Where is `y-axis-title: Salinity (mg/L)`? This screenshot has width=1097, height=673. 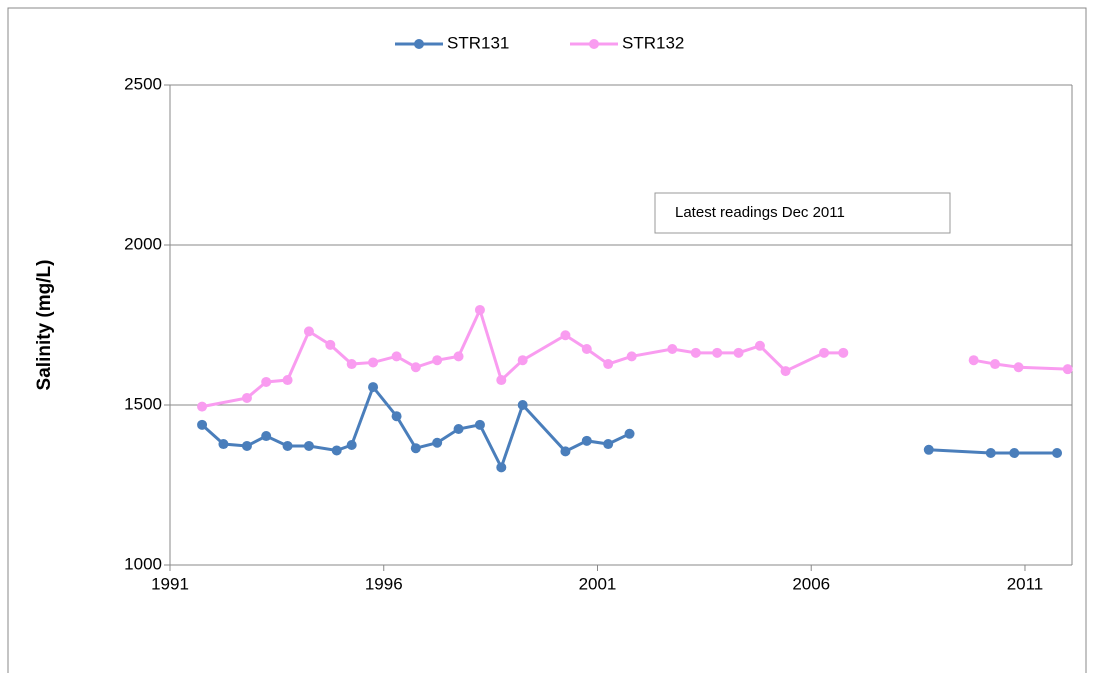 y-axis-title: Salinity (mg/L) is located at coordinates (44, 325).